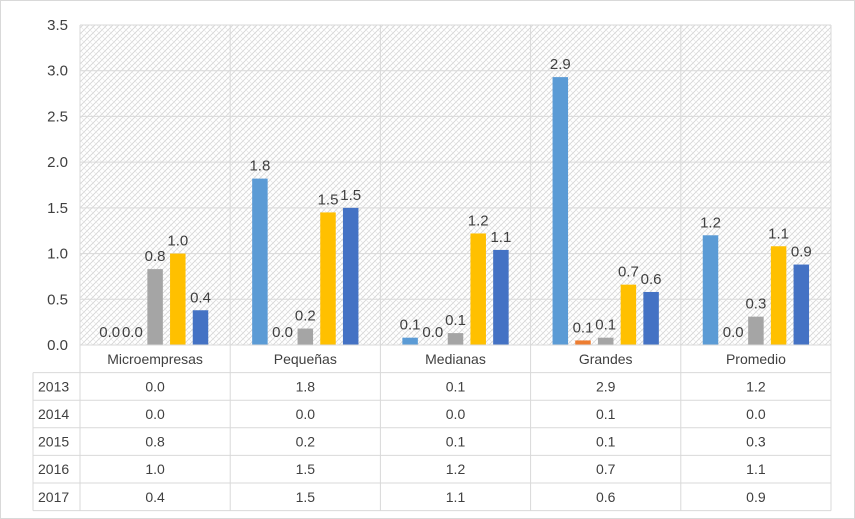 This screenshot has width=855, height=519. I want to click on category-label: Pequeñas, so click(305, 359).